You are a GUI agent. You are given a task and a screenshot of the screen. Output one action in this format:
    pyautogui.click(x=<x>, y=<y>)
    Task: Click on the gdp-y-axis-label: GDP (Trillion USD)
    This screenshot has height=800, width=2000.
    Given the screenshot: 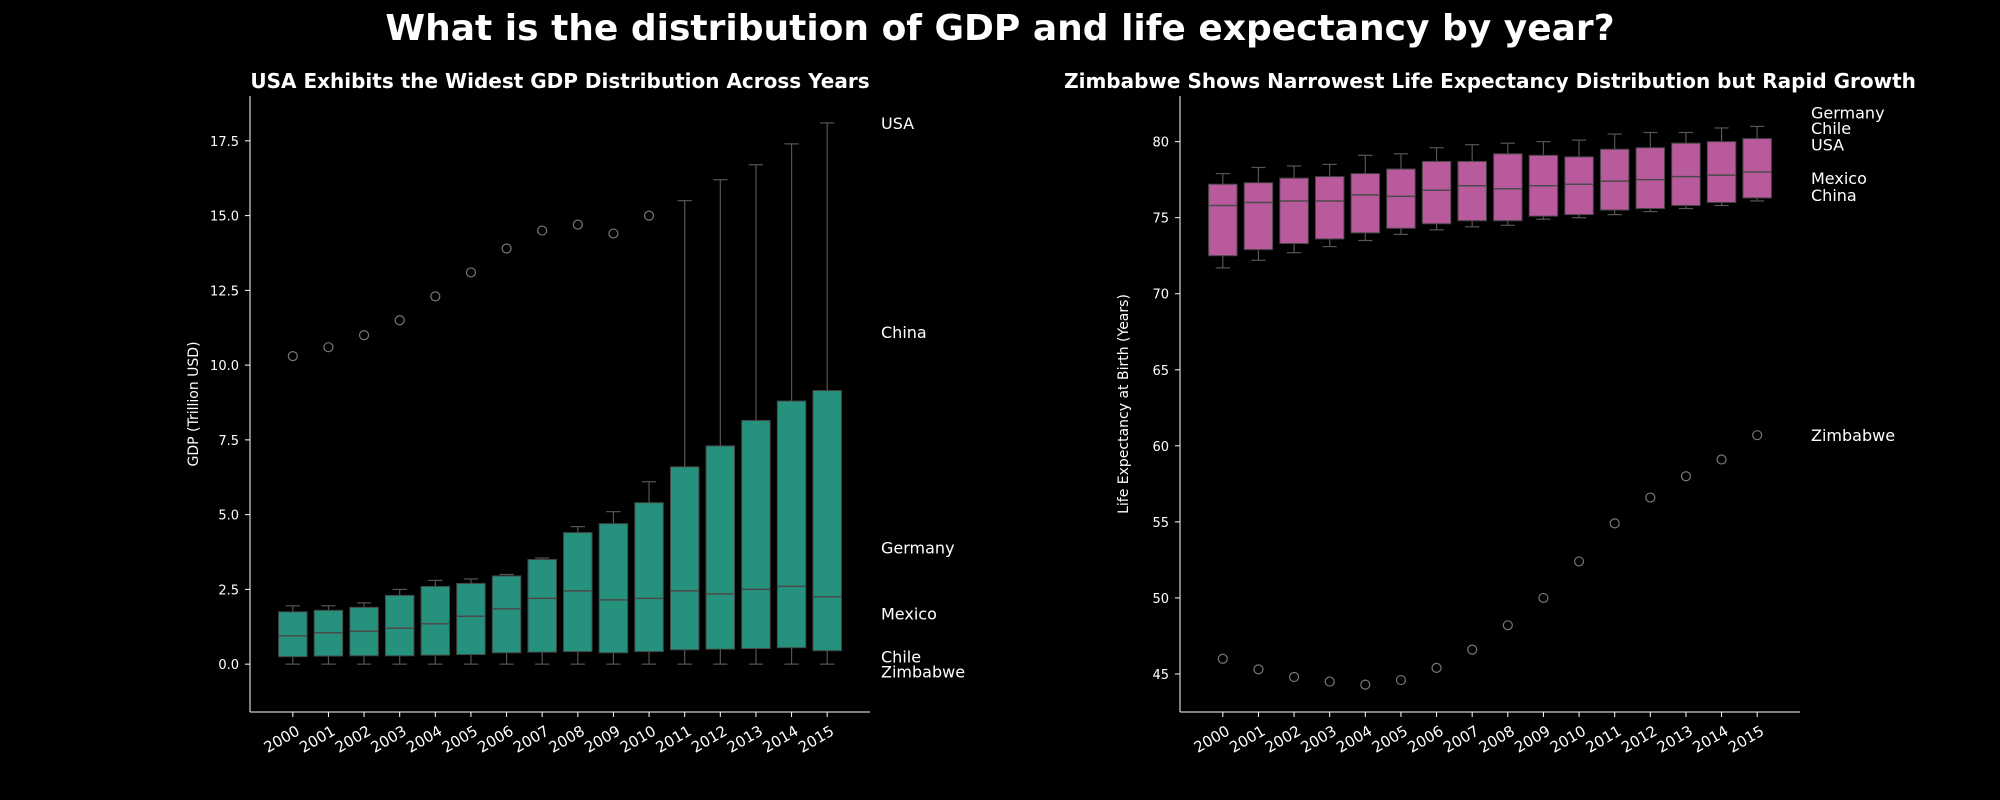 What is the action you would take?
    pyautogui.click(x=194, y=403)
    